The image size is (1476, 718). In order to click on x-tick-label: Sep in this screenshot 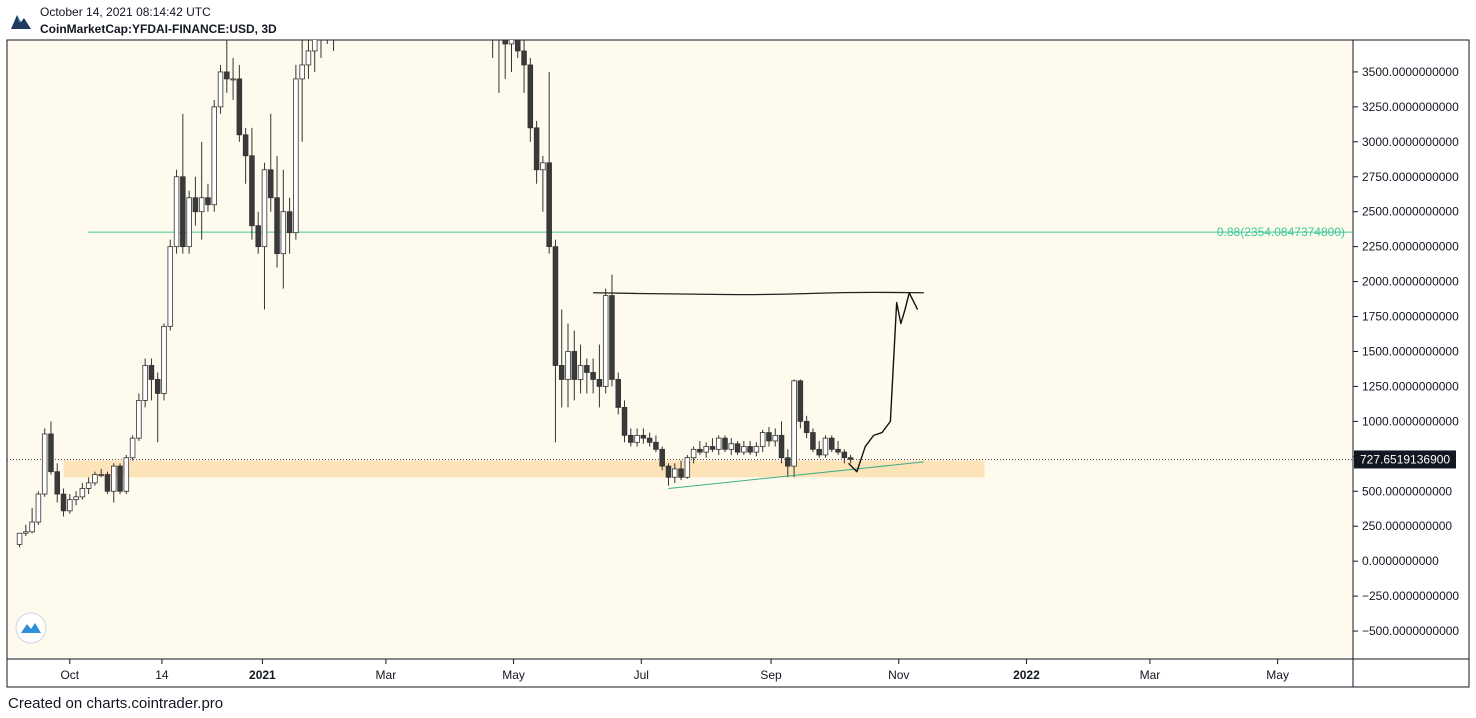, I will do `click(771, 675)`.